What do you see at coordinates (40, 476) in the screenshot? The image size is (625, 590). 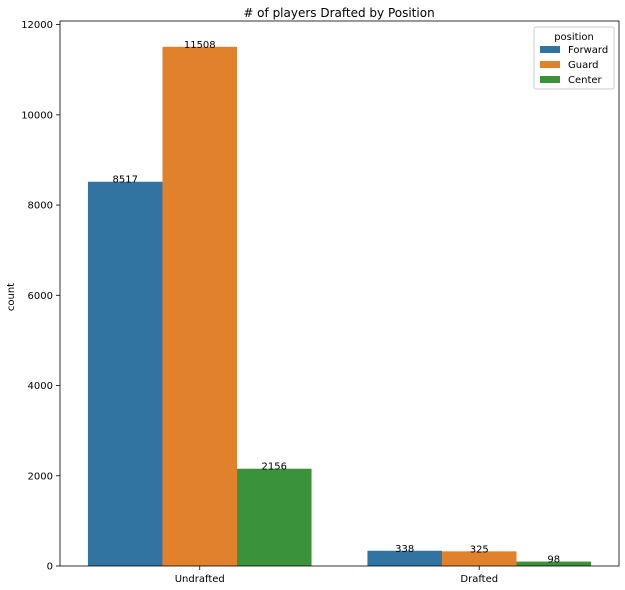 I see `y-tick-label: 2000` at bounding box center [40, 476].